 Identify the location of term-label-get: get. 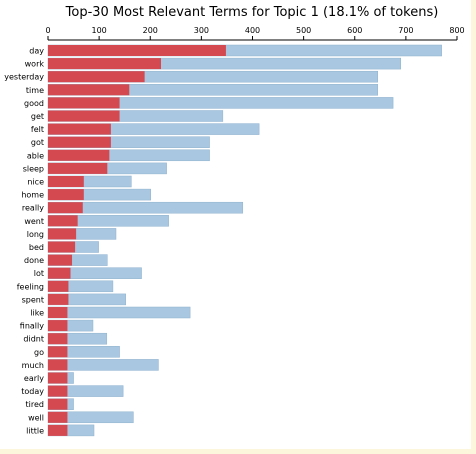
(37, 116).